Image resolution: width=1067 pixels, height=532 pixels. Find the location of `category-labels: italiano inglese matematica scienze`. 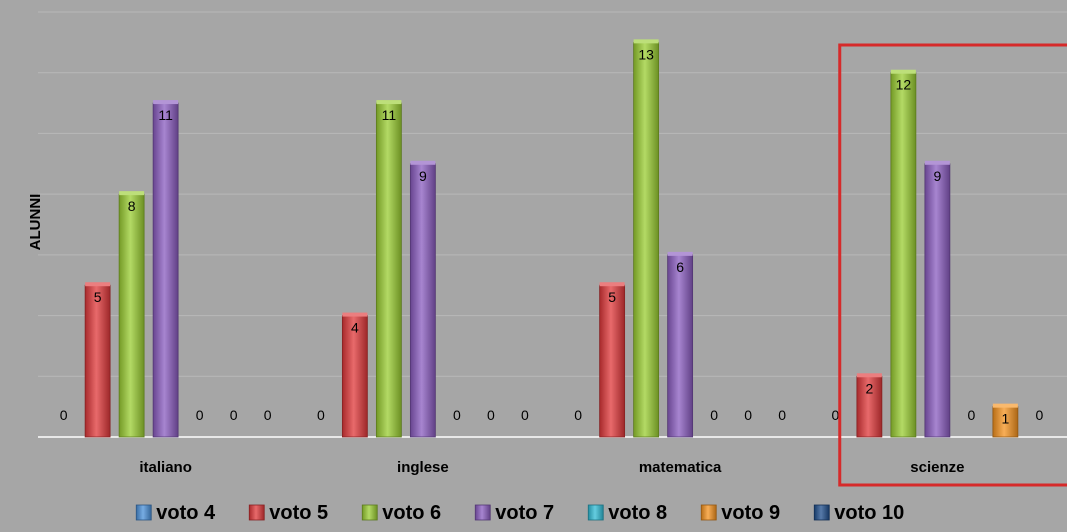

category-labels: italiano inglese matematica scienze is located at coordinates (551, 467).